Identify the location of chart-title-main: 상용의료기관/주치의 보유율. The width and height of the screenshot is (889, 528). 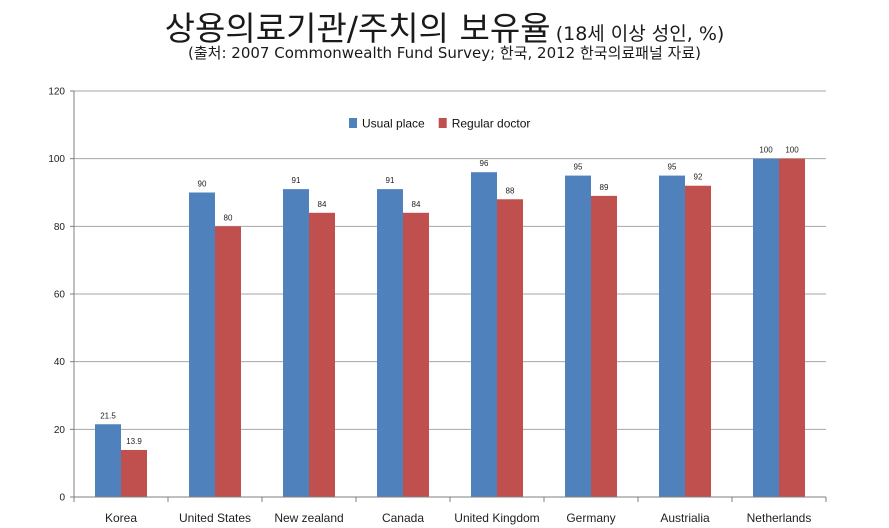
(357, 28).